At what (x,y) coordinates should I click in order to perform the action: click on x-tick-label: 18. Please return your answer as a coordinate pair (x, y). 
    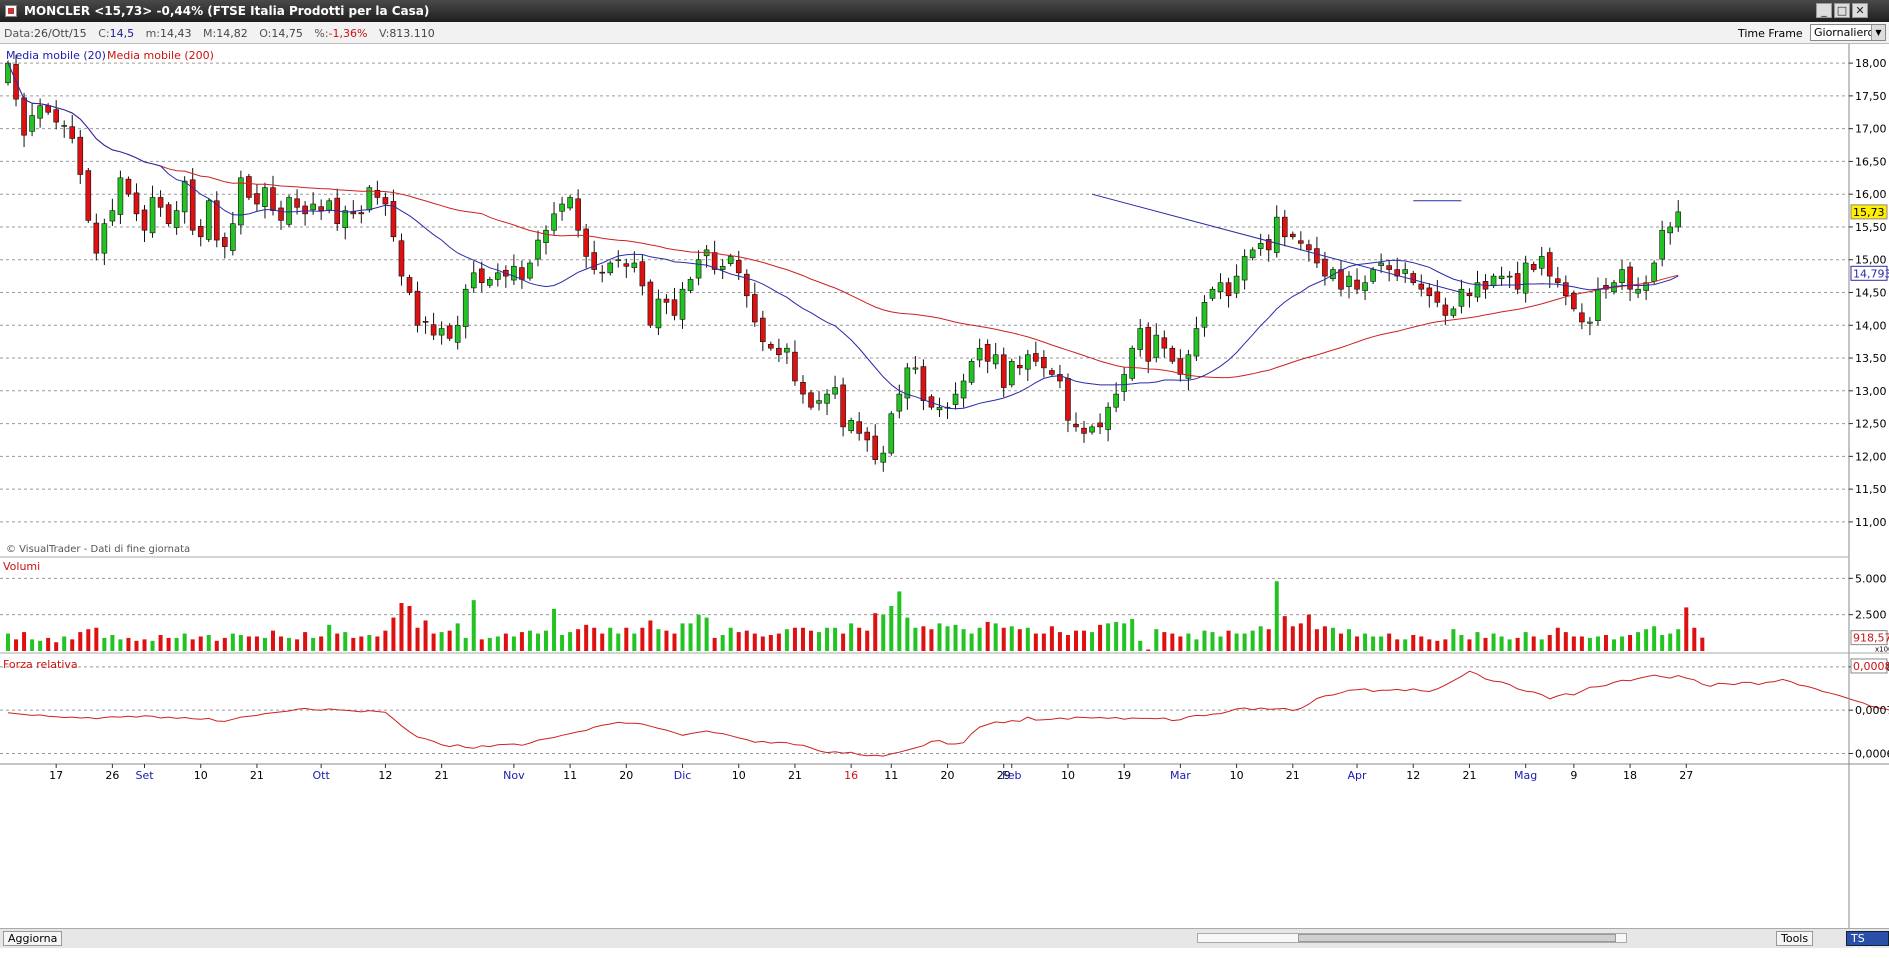
    Looking at the image, I should click on (1630, 775).